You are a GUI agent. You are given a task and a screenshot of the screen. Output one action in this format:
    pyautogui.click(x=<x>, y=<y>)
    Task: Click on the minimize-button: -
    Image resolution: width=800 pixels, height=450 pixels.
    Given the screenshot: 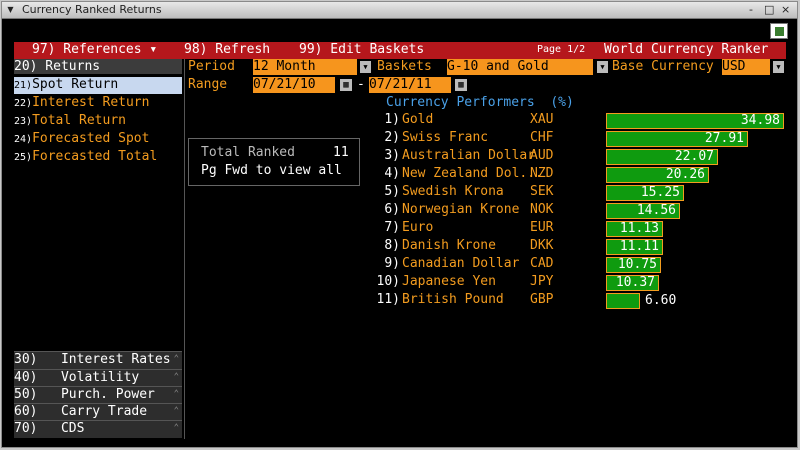 What is the action you would take?
    pyautogui.click(x=751, y=9)
    